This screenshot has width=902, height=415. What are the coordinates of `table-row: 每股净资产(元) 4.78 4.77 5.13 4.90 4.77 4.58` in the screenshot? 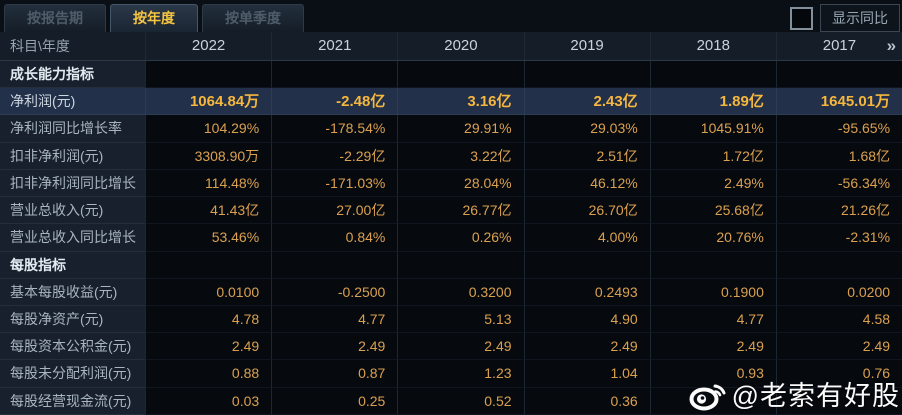 It's located at (451, 319).